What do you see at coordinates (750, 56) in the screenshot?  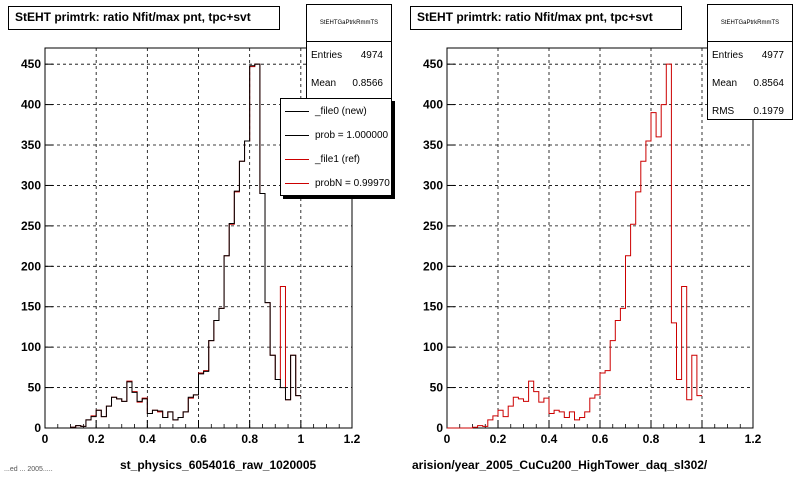 I see `right-stats-entries: Entries 4977` at bounding box center [750, 56].